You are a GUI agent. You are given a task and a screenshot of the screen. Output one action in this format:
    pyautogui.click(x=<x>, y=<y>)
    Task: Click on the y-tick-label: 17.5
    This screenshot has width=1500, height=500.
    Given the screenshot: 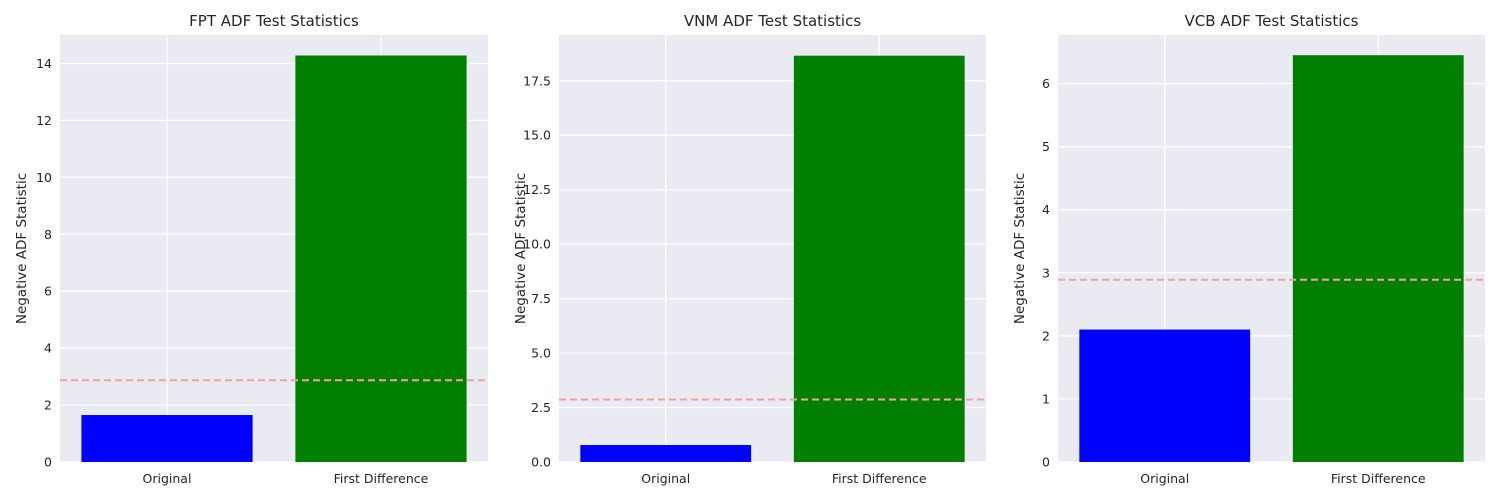 What is the action you would take?
    pyautogui.click(x=537, y=80)
    